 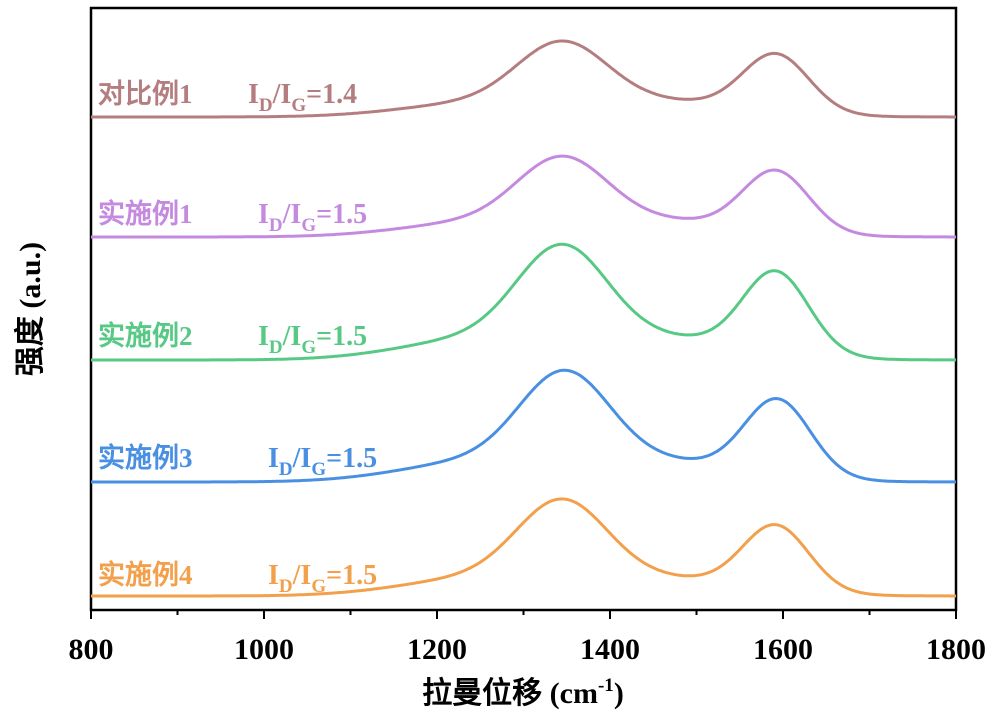 What do you see at coordinates (619, 693) in the screenshot?
I see `x-axis-title-end: )` at bounding box center [619, 693].